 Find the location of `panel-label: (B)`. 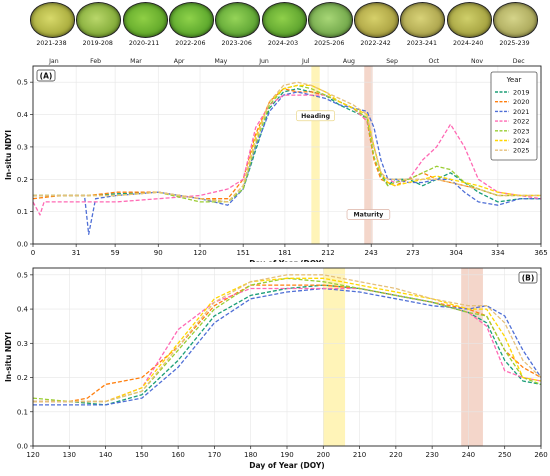

panel-label: (B) is located at coordinates (528, 278).